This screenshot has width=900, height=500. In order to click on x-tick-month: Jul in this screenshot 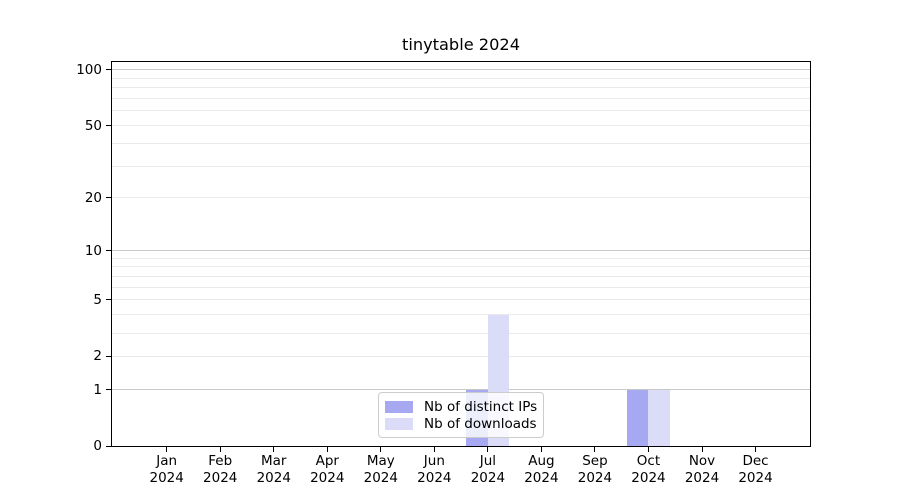, I will do `click(488, 461)`.